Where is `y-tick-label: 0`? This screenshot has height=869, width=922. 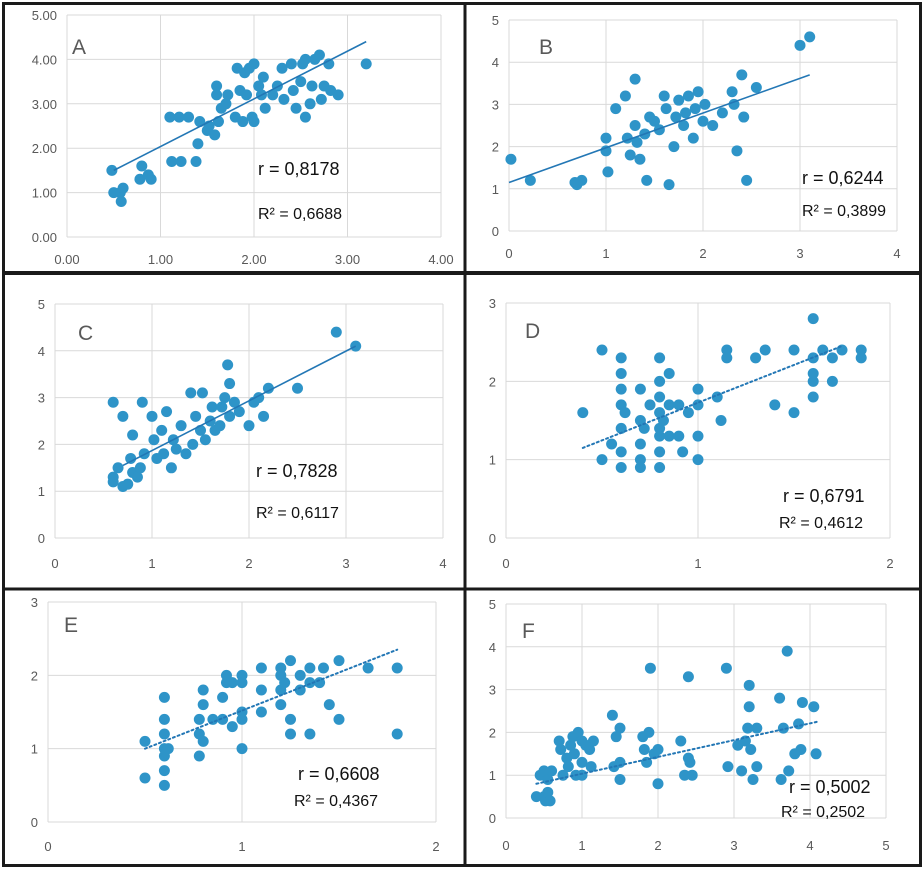
y-tick-label: 0 is located at coordinates (492, 818).